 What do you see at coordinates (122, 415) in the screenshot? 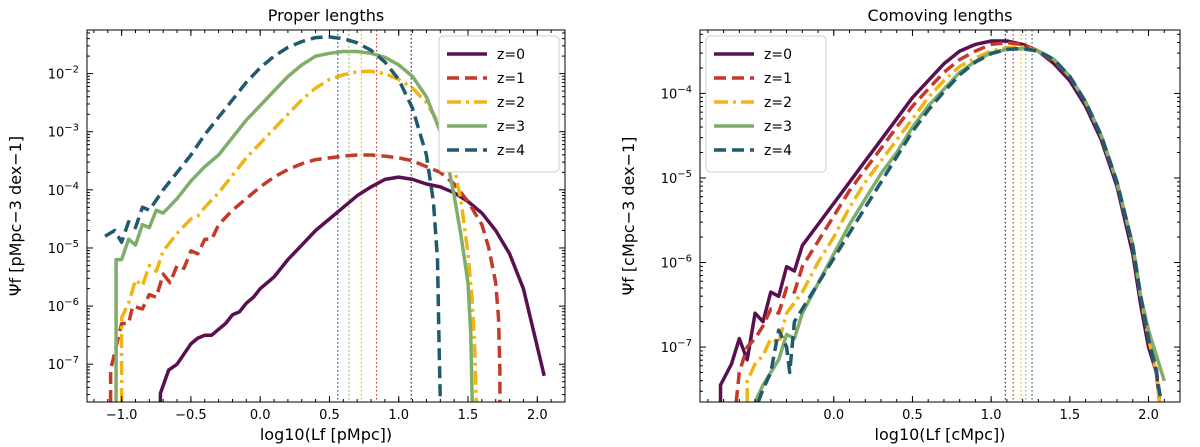
I see `x-tick-label: −1.0` at bounding box center [122, 415].